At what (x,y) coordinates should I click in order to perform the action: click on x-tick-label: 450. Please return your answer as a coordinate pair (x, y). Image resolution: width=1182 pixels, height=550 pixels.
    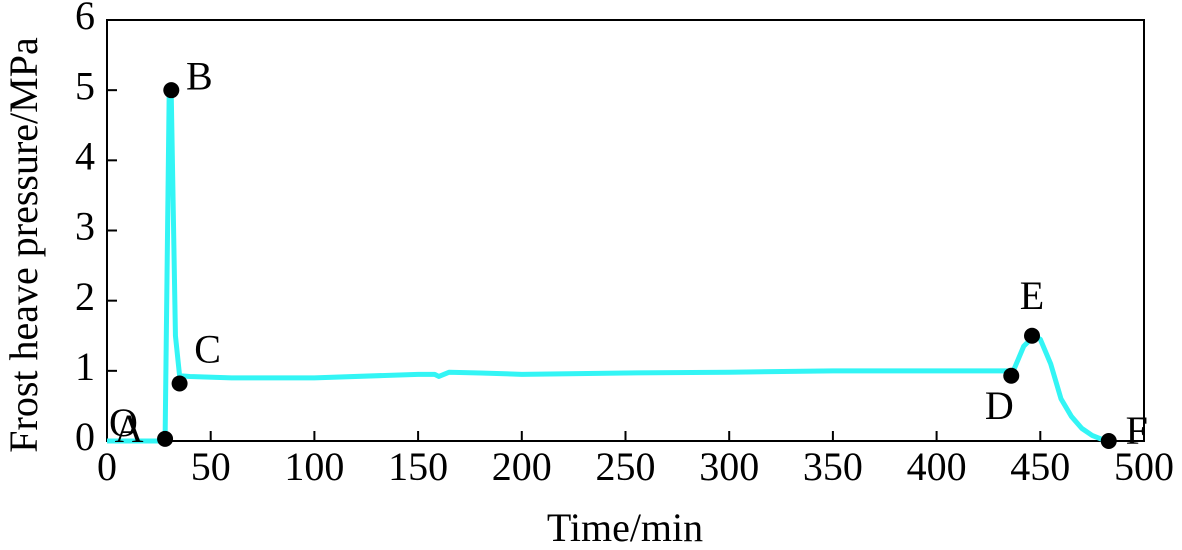
    Looking at the image, I should click on (1040, 466).